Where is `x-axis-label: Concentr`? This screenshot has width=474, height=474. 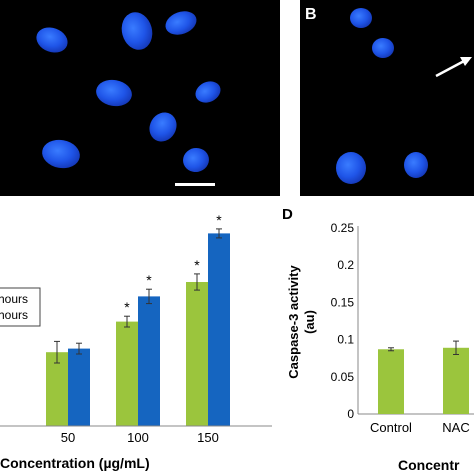
x-axis-label: Concentr is located at coordinates (429, 465).